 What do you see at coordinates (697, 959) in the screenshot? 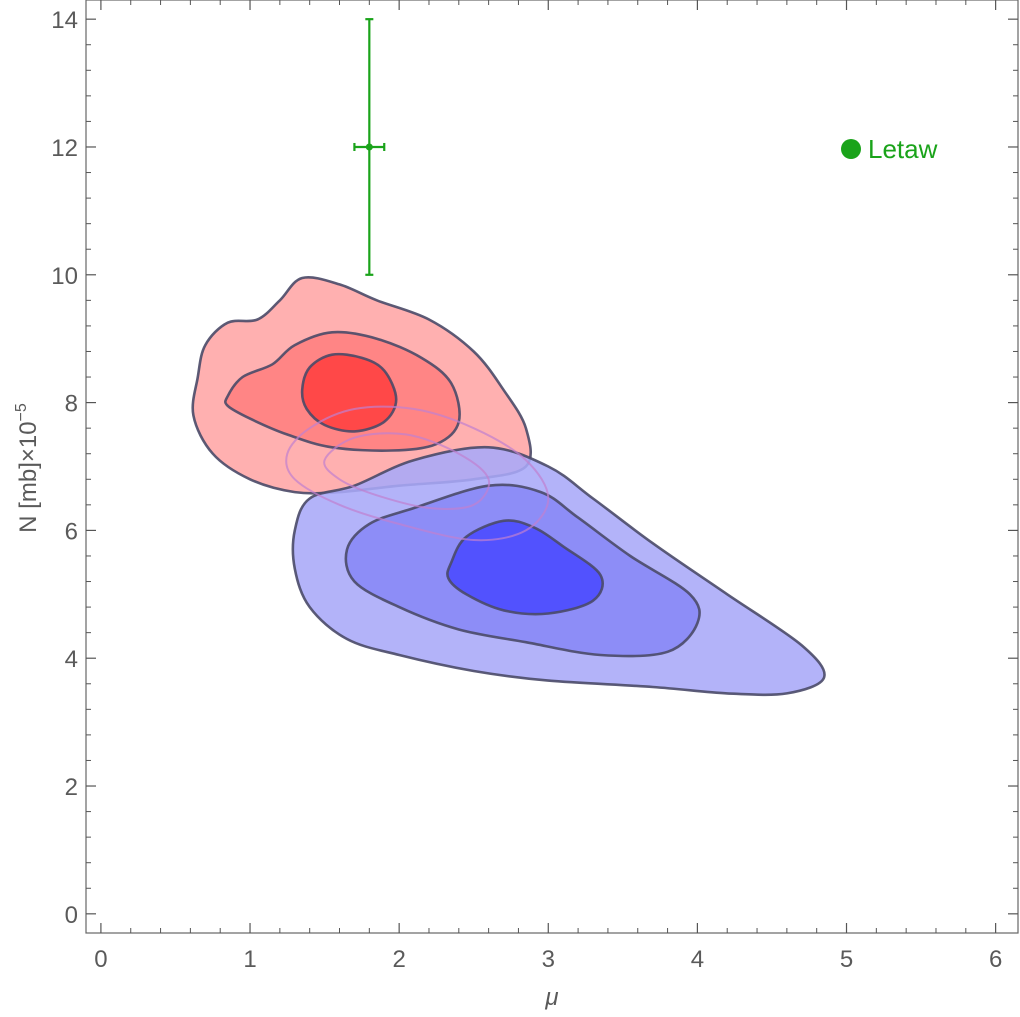
I see `x-tick-label: 4` at bounding box center [697, 959].